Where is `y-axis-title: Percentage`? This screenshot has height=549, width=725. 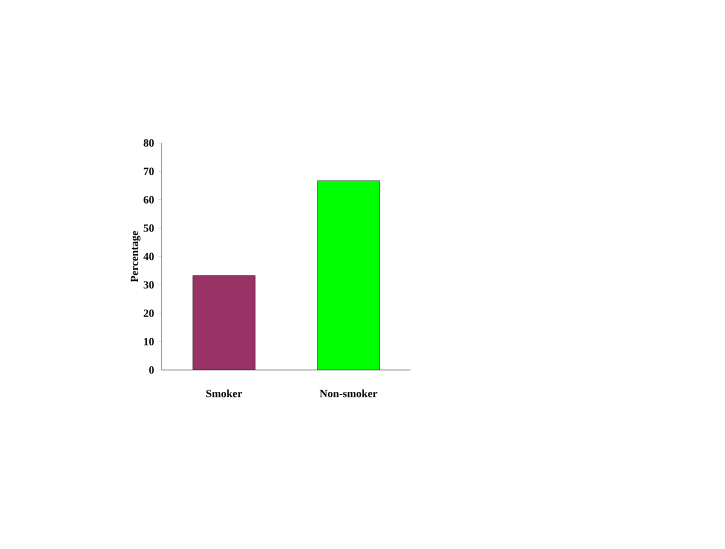
y-axis-title: Percentage is located at coordinates (135, 256).